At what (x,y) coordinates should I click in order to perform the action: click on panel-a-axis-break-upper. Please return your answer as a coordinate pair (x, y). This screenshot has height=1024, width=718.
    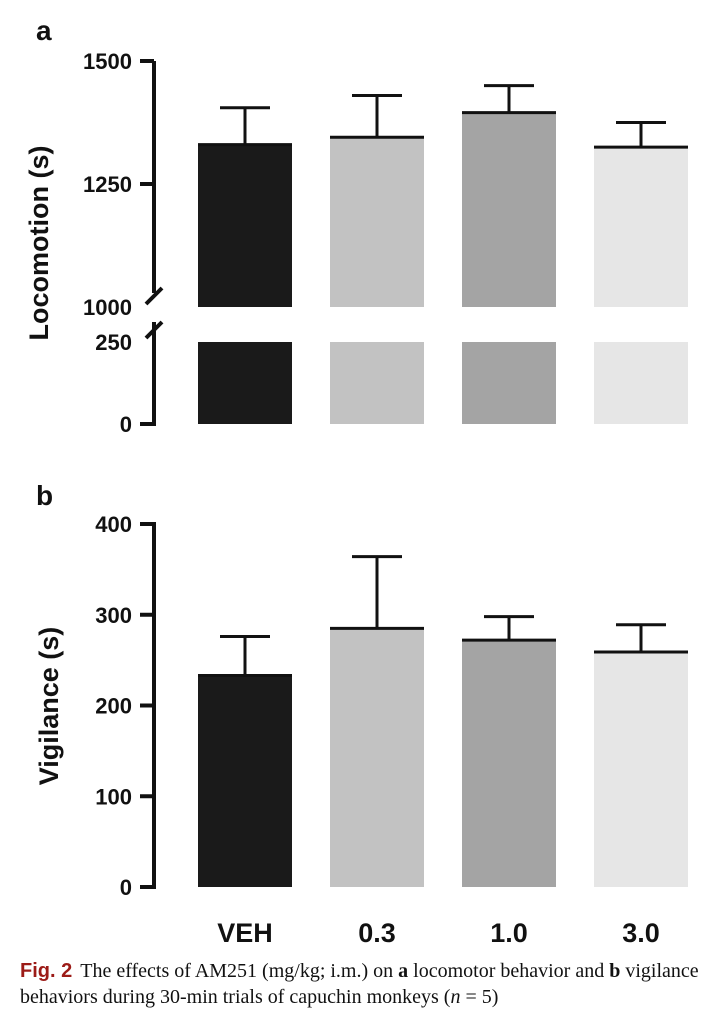
    Looking at the image, I should click on (154, 296).